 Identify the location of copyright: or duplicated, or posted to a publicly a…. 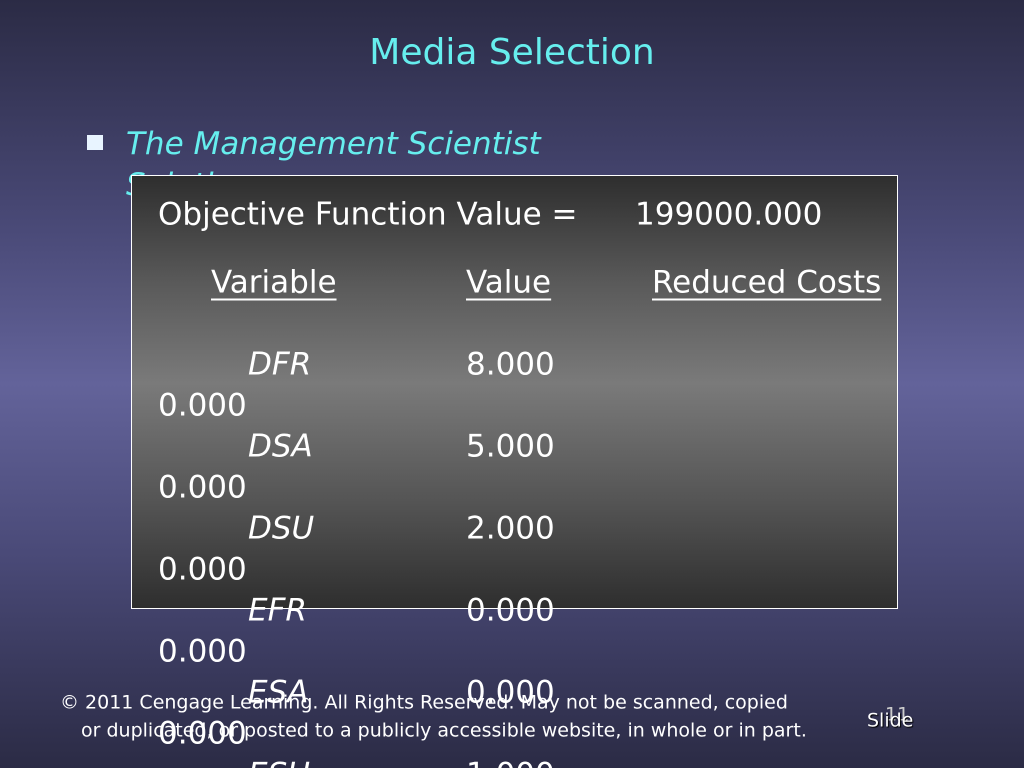
(444, 730).